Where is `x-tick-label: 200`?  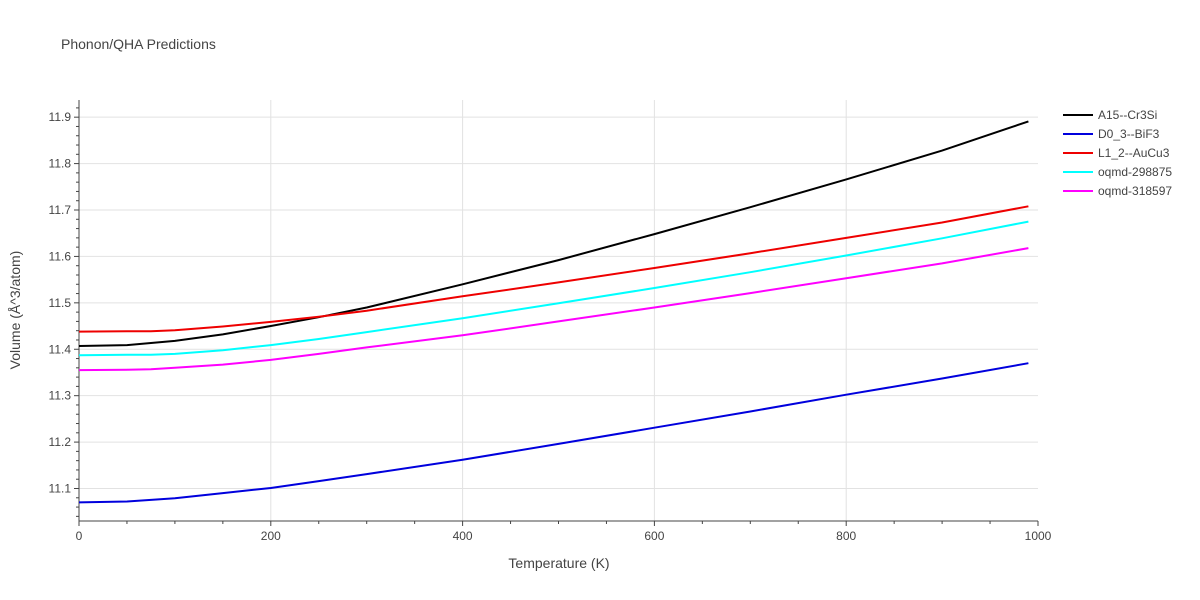 x-tick-label: 200 is located at coordinates (271, 536).